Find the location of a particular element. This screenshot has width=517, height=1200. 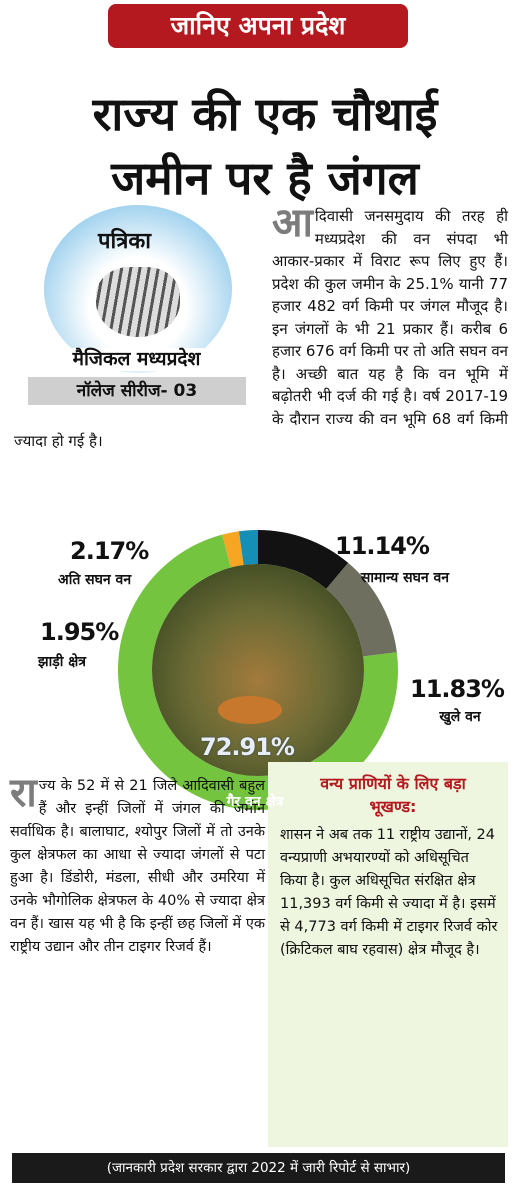

value-label: 72.91% is located at coordinates (247, 747).